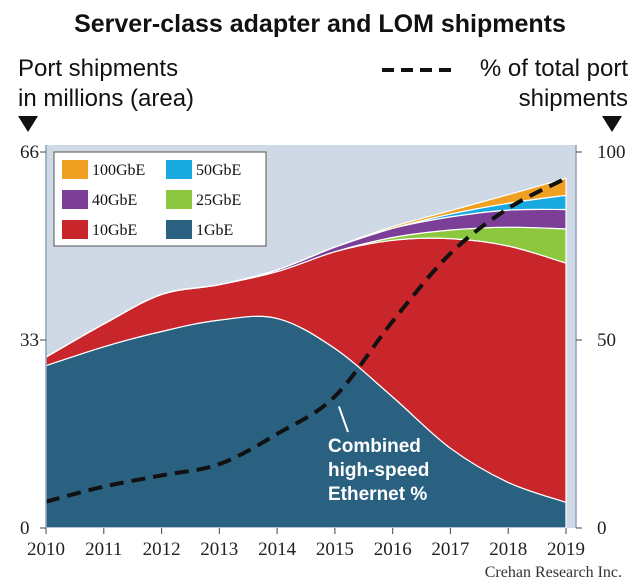 Image resolution: width=640 pixels, height=587 pixels. I want to click on legend-swatch-50gbe, so click(179, 169).